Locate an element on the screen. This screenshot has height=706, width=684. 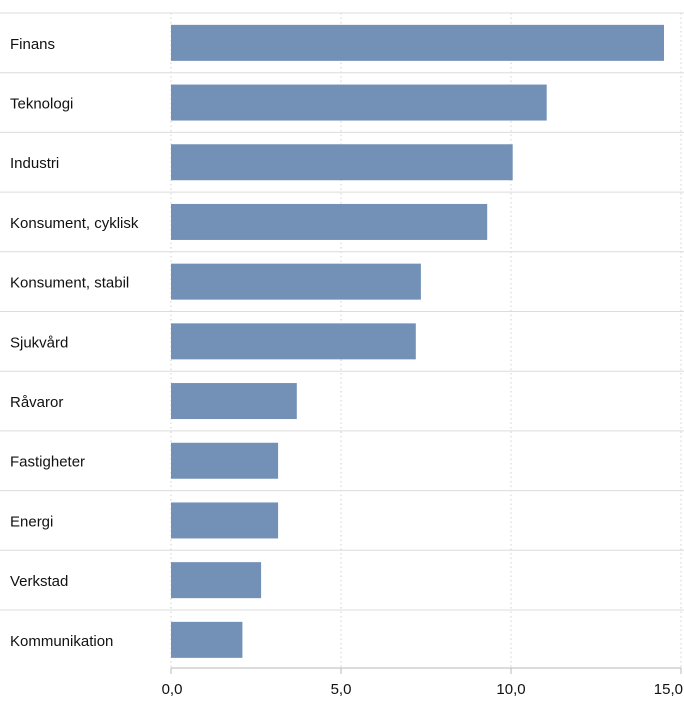
x-tick-label-3: 15,0 is located at coordinates (668, 689).